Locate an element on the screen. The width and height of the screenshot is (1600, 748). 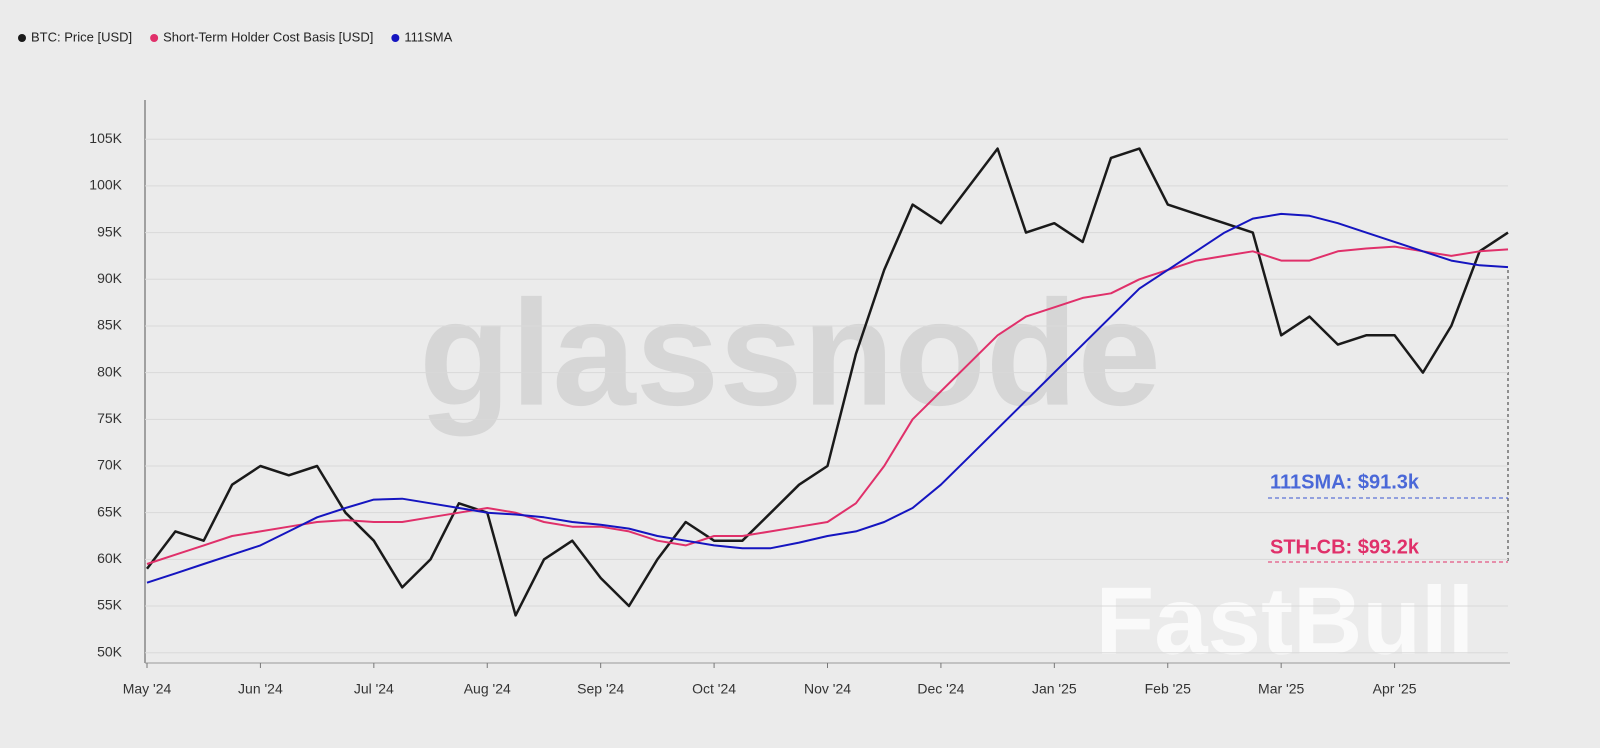
x-tick-label: Jul '24 is located at coordinates (374, 689).